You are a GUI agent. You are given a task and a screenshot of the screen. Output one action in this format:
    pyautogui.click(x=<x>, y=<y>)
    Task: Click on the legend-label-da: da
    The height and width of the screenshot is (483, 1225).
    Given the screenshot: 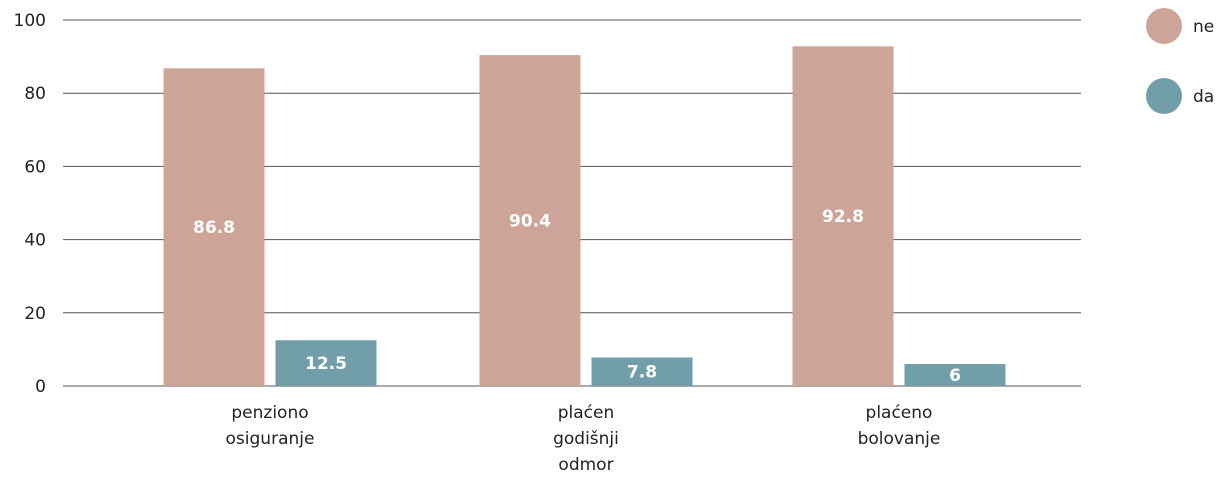 What is the action you would take?
    pyautogui.click(x=1203, y=97)
    